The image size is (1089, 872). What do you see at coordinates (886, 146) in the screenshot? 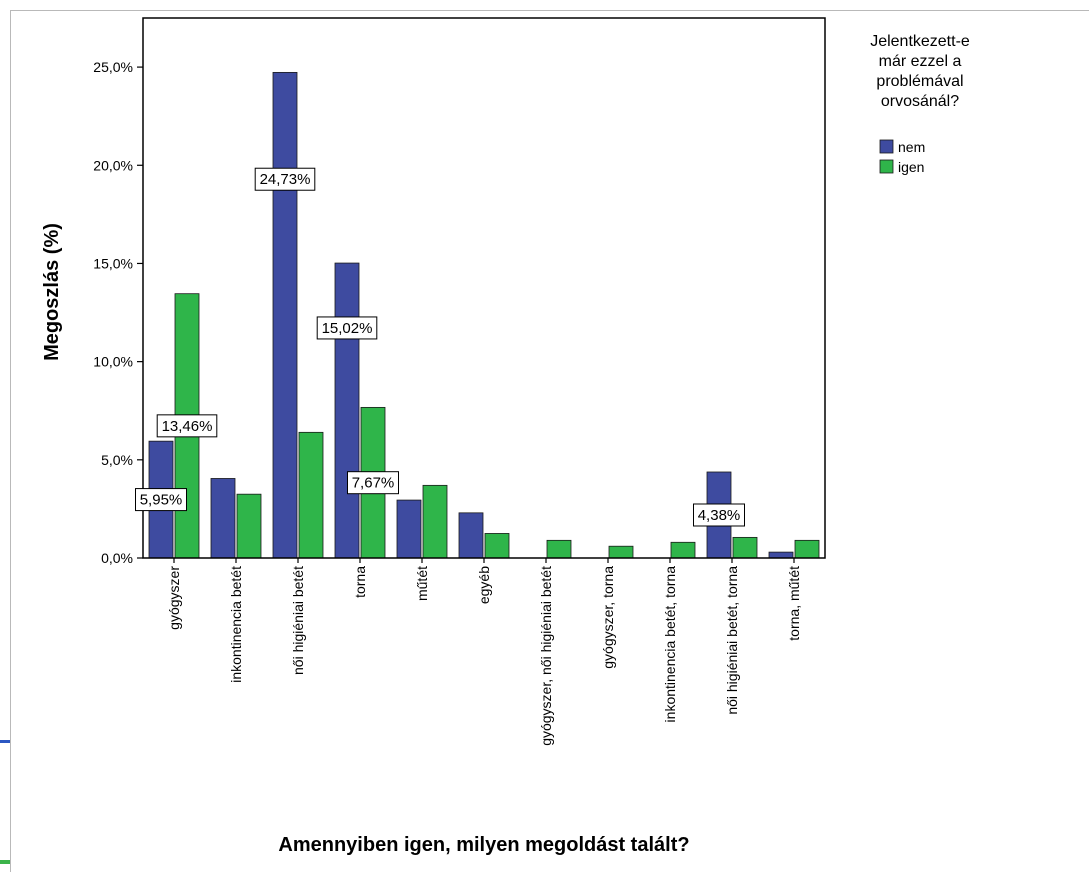
I see `legend-swatch-nem` at bounding box center [886, 146].